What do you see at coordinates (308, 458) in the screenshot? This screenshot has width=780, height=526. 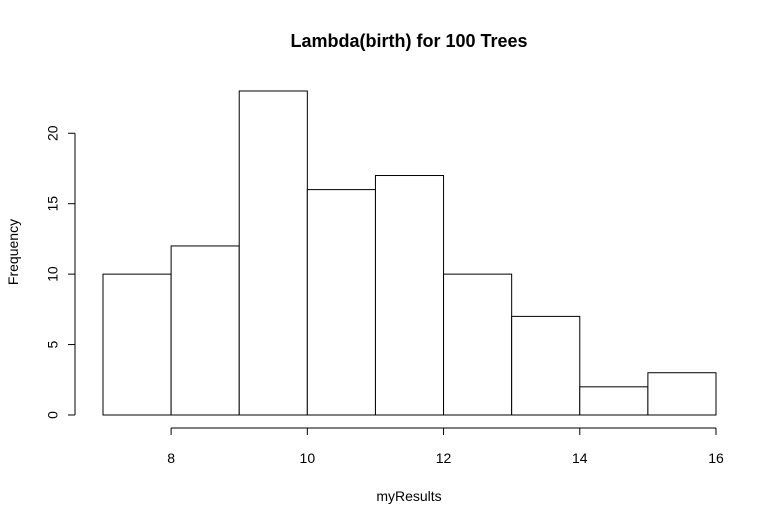 I see `x-tick-label-10: 10` at bounding box center [308, 458].